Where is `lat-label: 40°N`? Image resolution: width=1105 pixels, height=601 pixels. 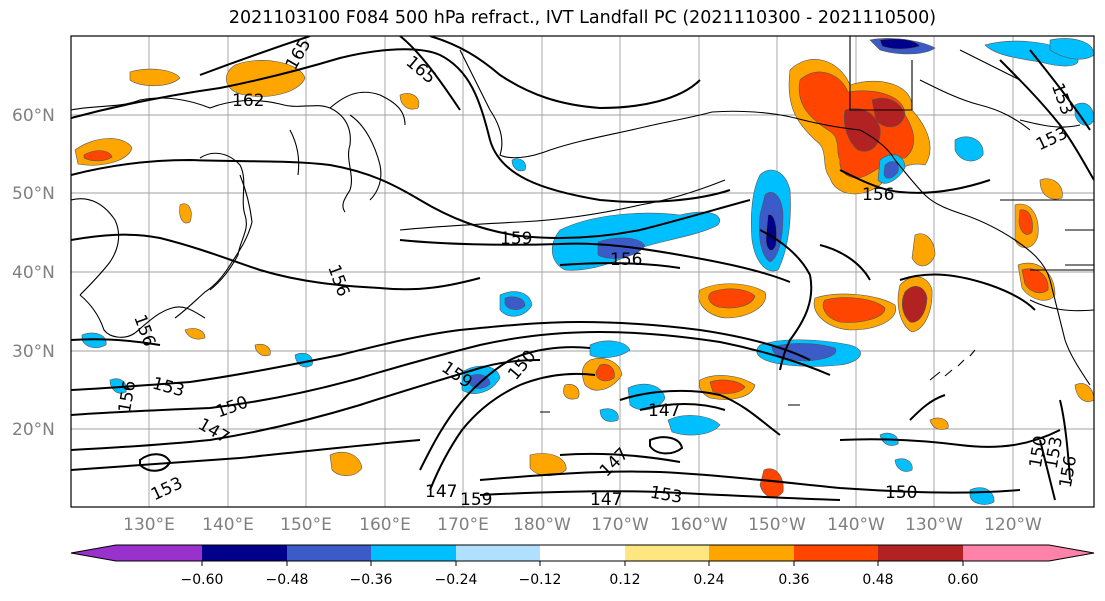
lat-label: 40°N is located at coordinates (33, 273).